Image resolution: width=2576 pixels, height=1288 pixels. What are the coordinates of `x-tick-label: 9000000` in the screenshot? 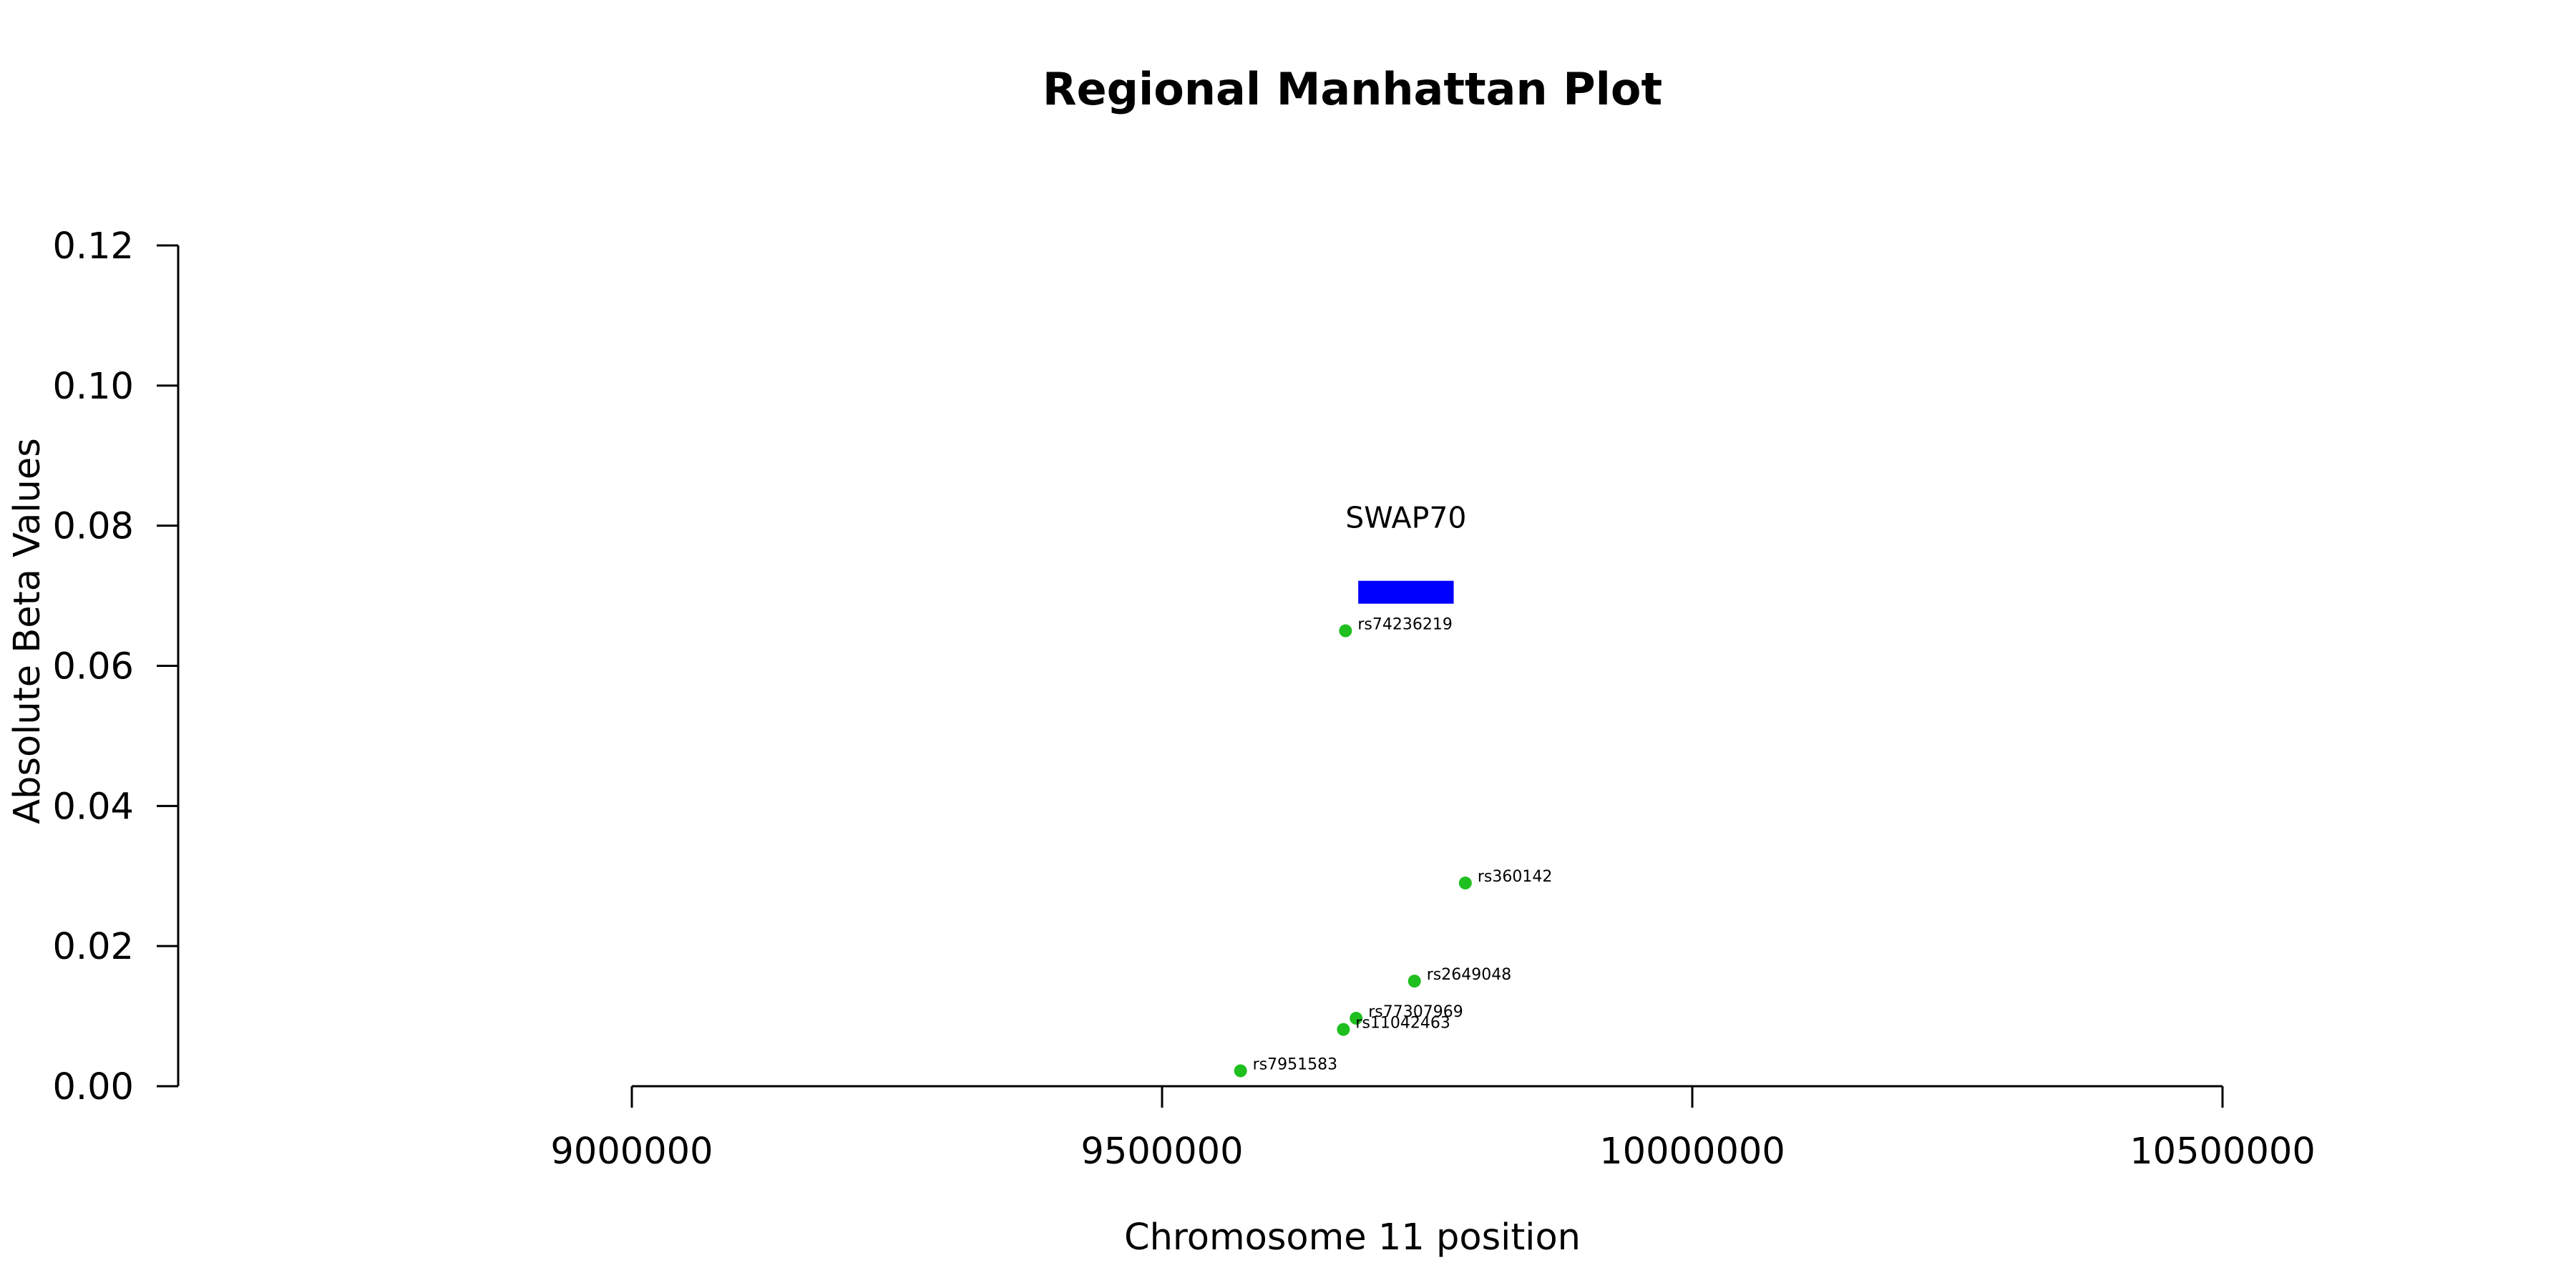 It's located at (631, 1152).